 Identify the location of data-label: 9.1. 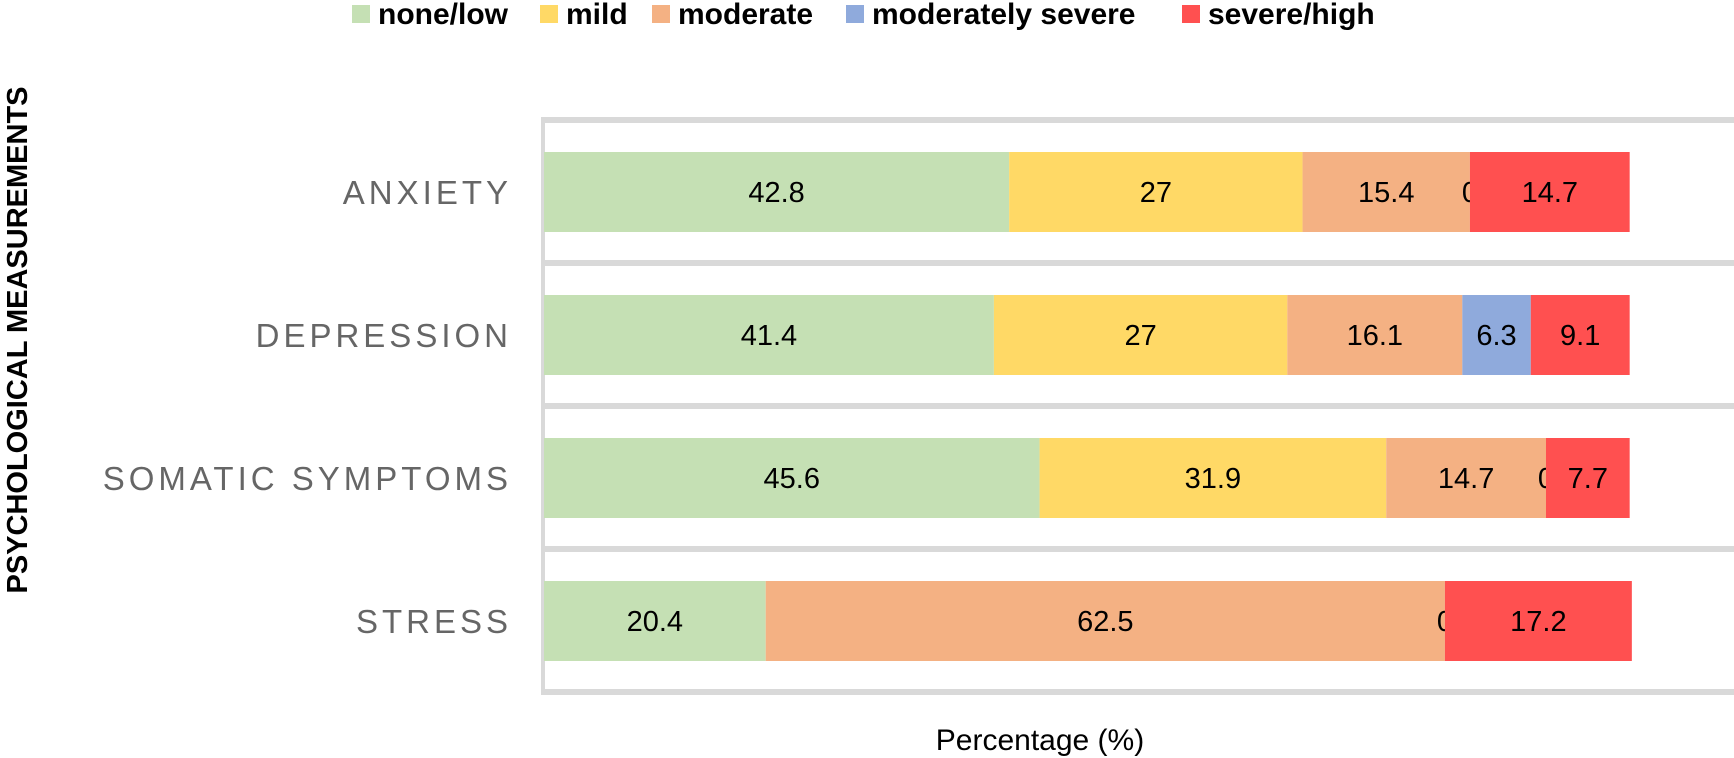
(1580, 336).